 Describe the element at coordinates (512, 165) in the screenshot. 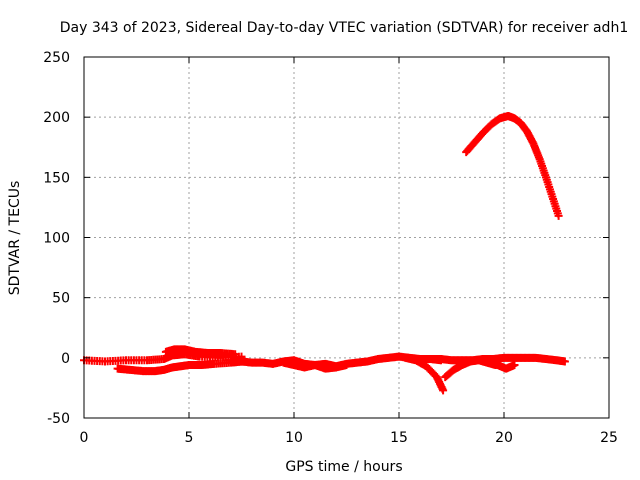

I see `series-track-j` at that location.